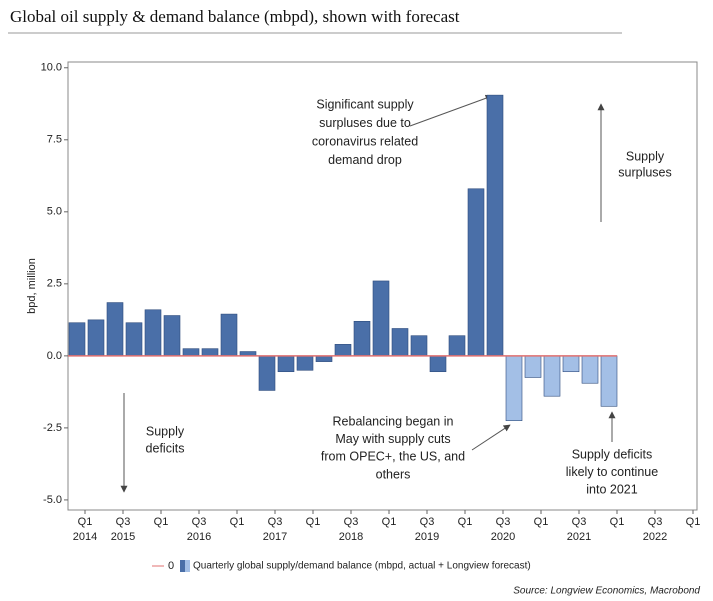  Describe the element at coordinates (612, 454) in the screenshot. I see `annotation: Supply deficits` at that location.